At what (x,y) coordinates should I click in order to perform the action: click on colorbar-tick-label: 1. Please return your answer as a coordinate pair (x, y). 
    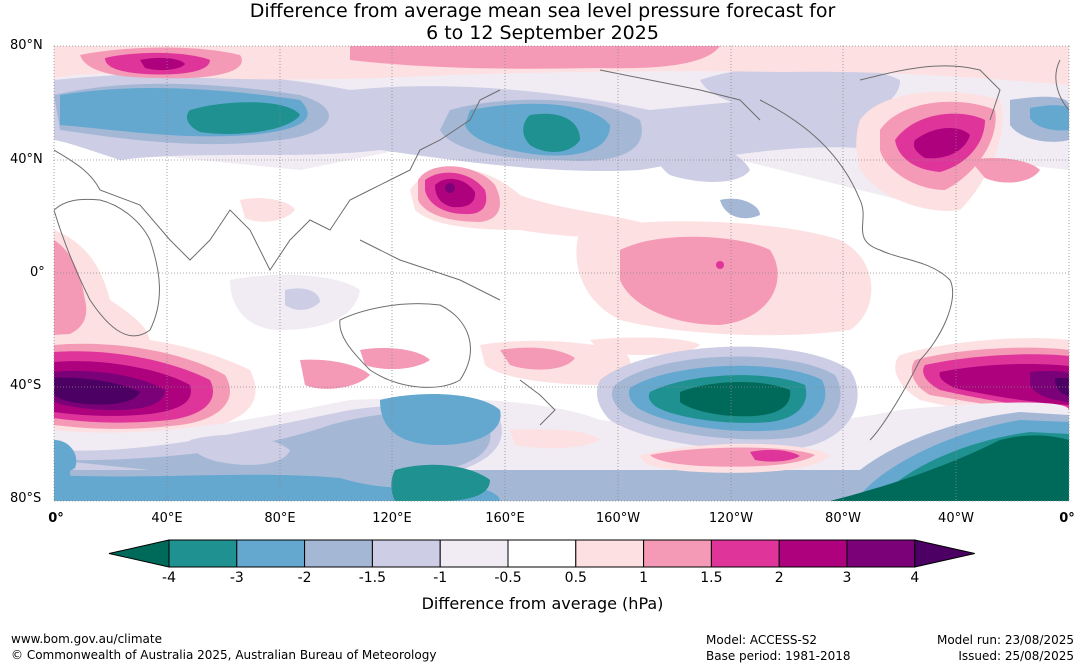
    Looking at the image, I should click on (644, 578).